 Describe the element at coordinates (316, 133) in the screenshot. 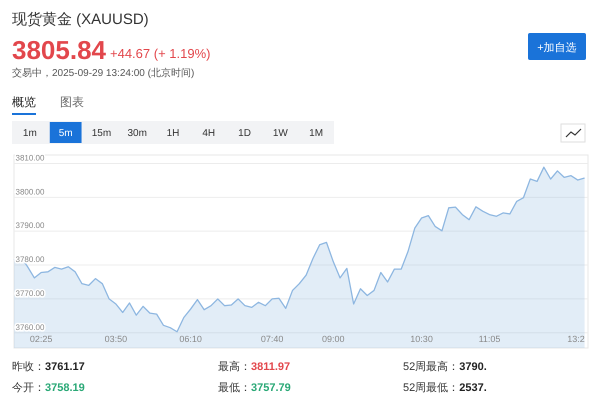

I see `text: 1M` at that location.